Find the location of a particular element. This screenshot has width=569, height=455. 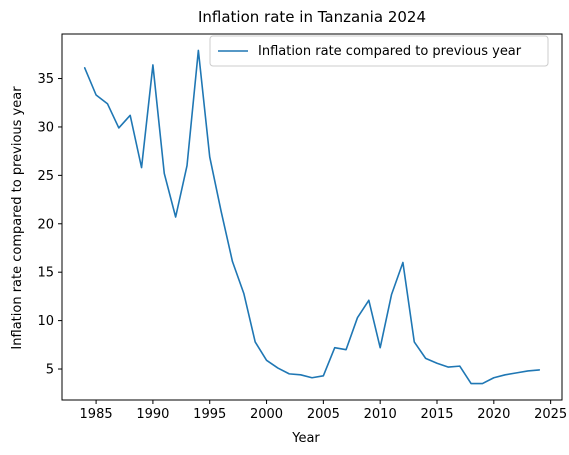

y-axis: 5 10 15 20 25 30 35 is located at coordinates (49, 224).